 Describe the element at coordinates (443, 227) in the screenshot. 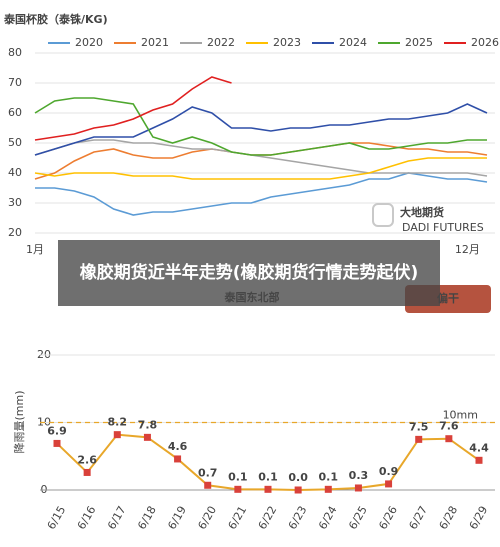

I see `watermark-subtitle: DADI FUTURES` at that location.